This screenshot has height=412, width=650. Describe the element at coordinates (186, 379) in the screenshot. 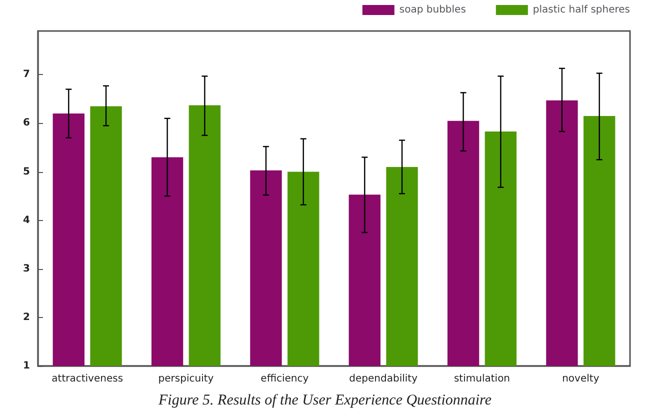

I see `x-tick-label: perspicuity` at that location.